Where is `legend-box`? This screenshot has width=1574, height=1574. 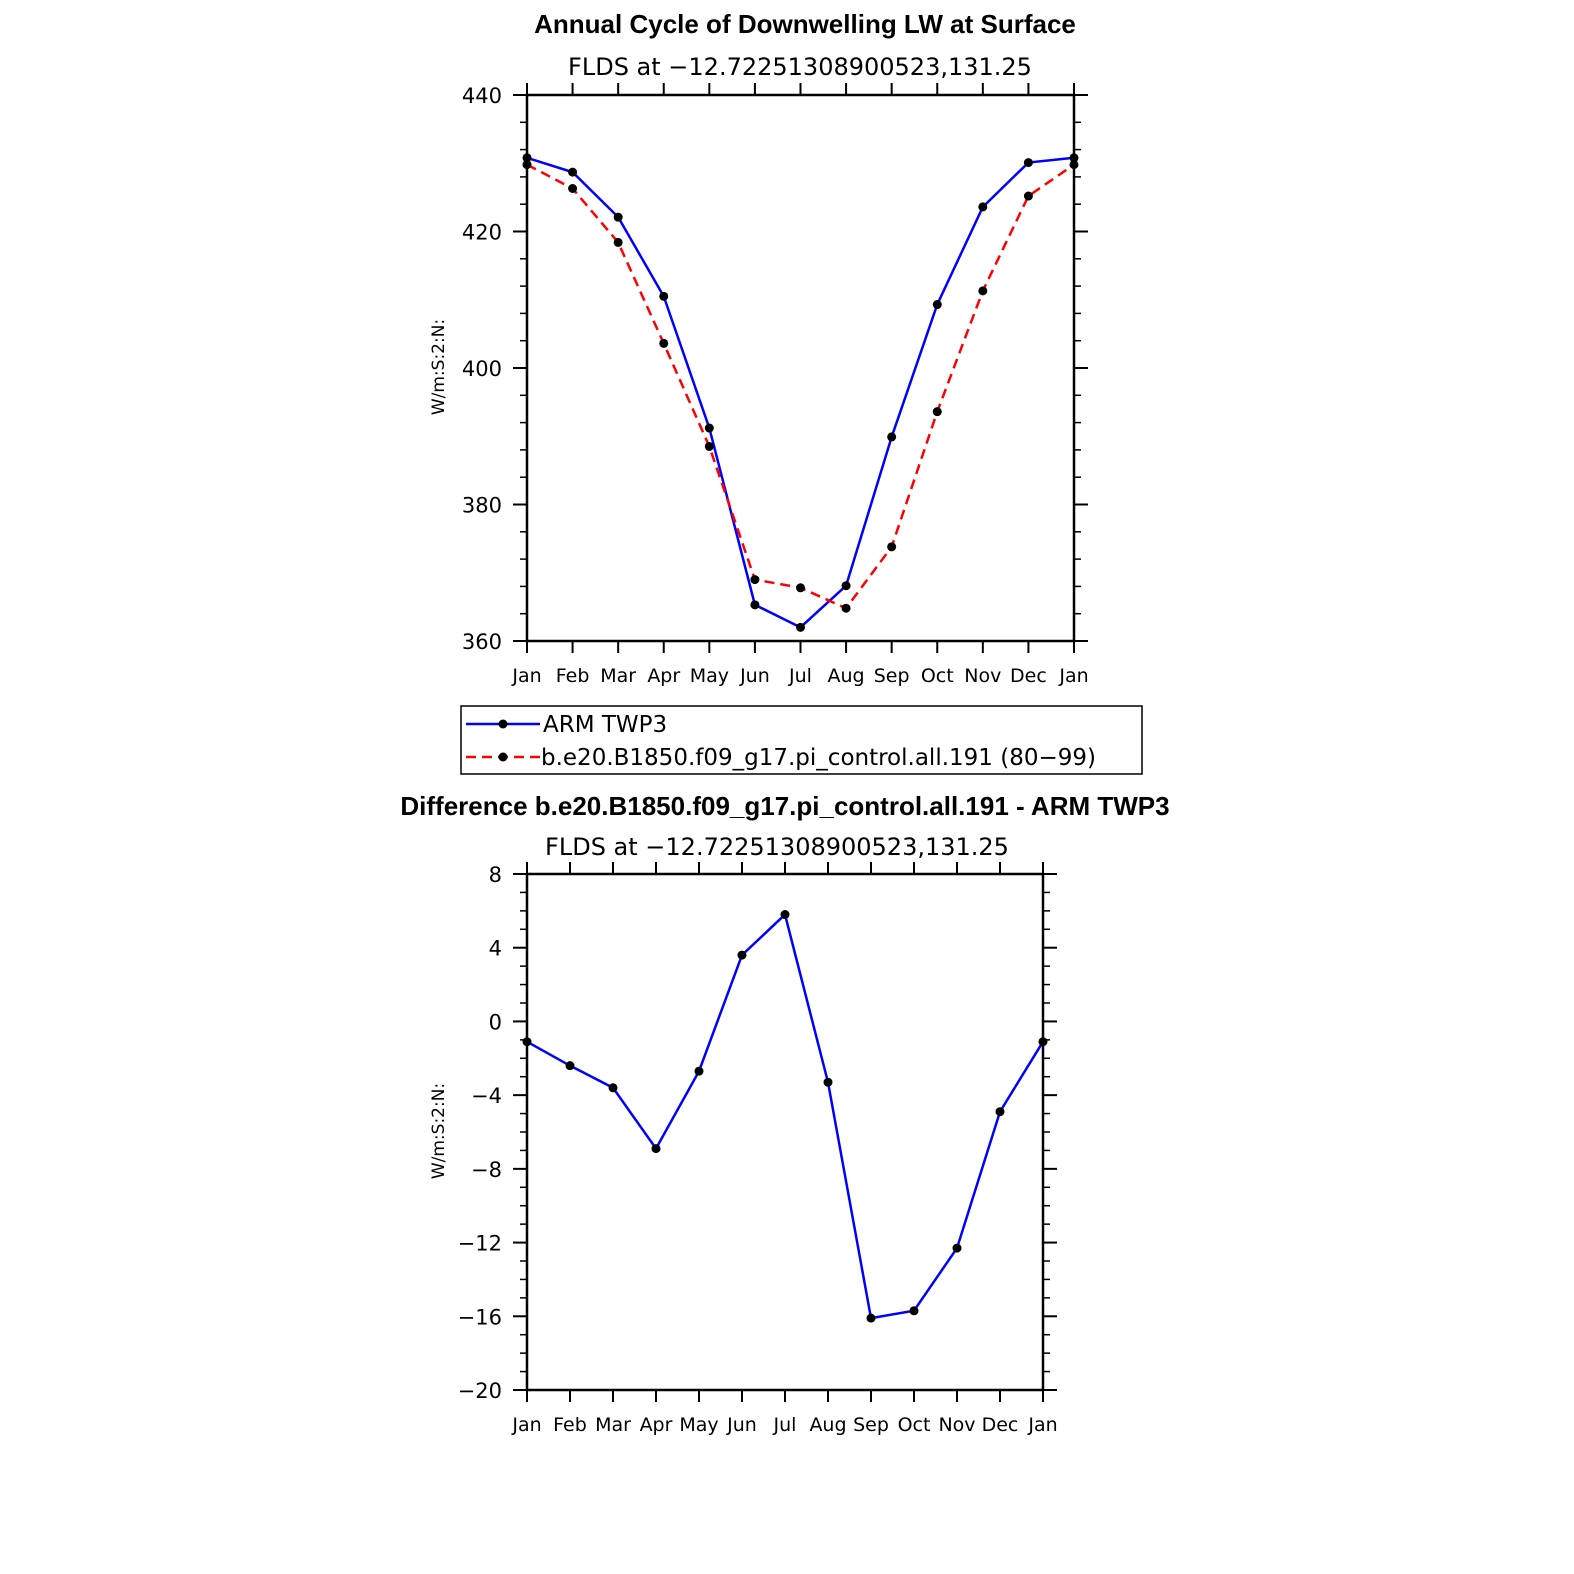 legend-box is located at coordinates (801, 740).